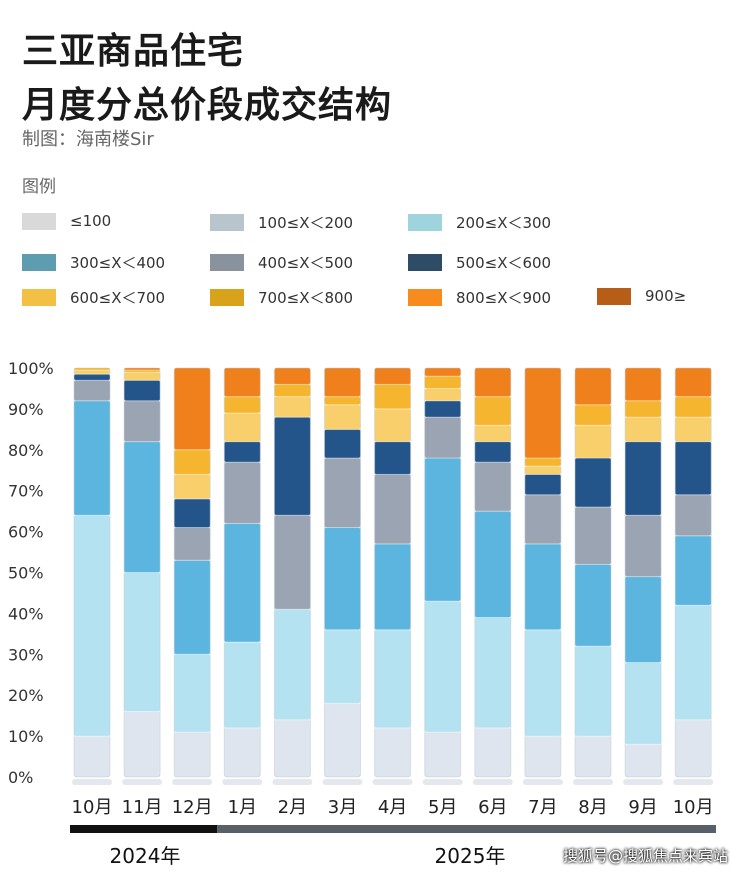 This screenshot has width=740, height=874. I want to click on legend-item: 700≤X＜800, so click(281, 297).